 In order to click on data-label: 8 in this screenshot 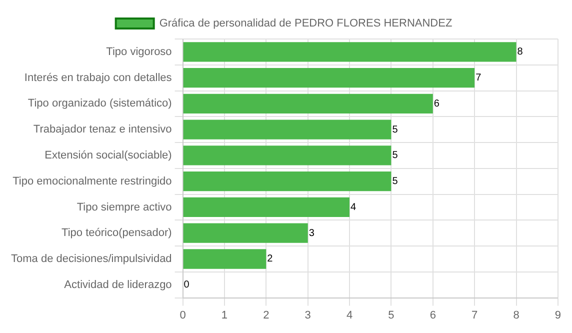, I will do `click(520, 52)`.